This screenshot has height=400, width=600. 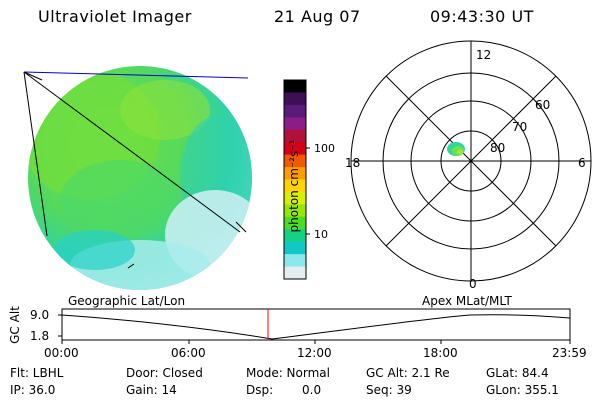 I want to click on mlt-label-6: 6, so click(x=582, y=163).